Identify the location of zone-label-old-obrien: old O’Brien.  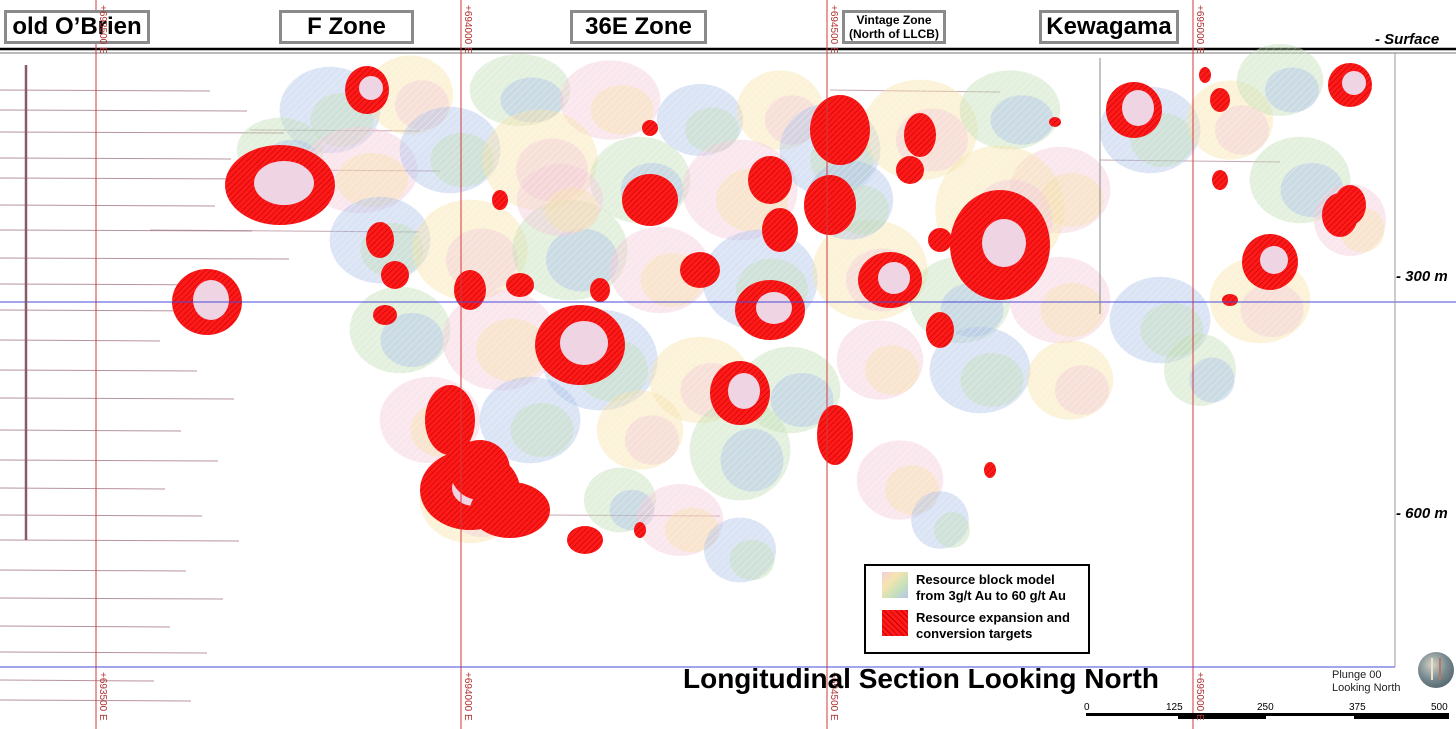
(77, 27).